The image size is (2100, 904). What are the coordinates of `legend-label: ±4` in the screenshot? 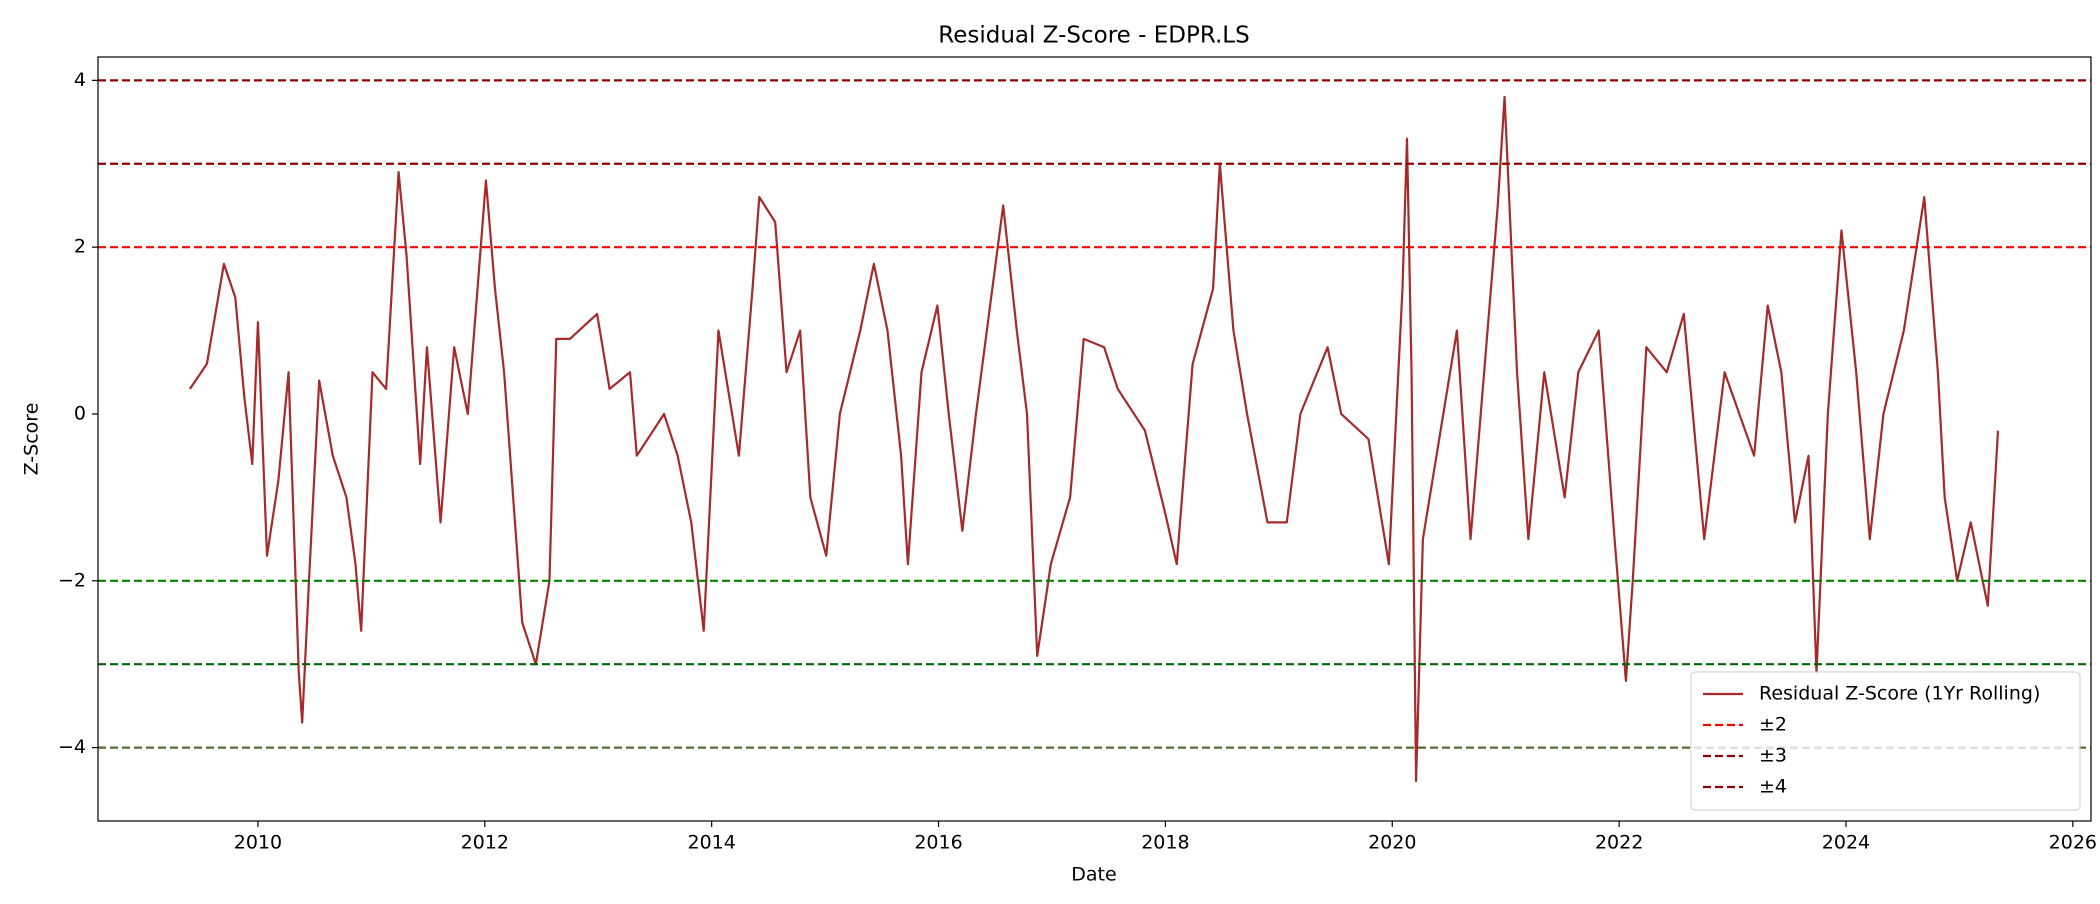 It's located at (1773, 787).